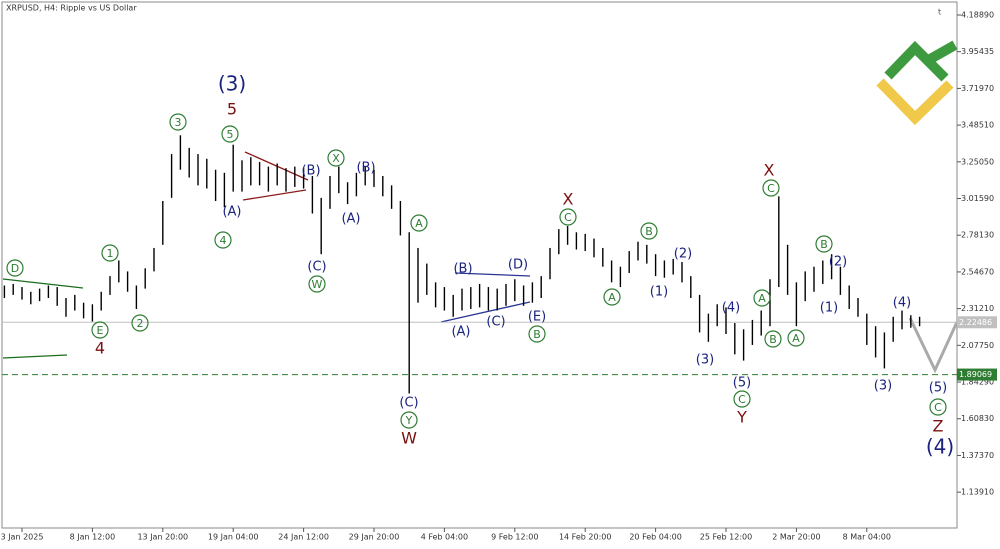  I want to click on y-tick-label: 2.07750, so click(977, 345).